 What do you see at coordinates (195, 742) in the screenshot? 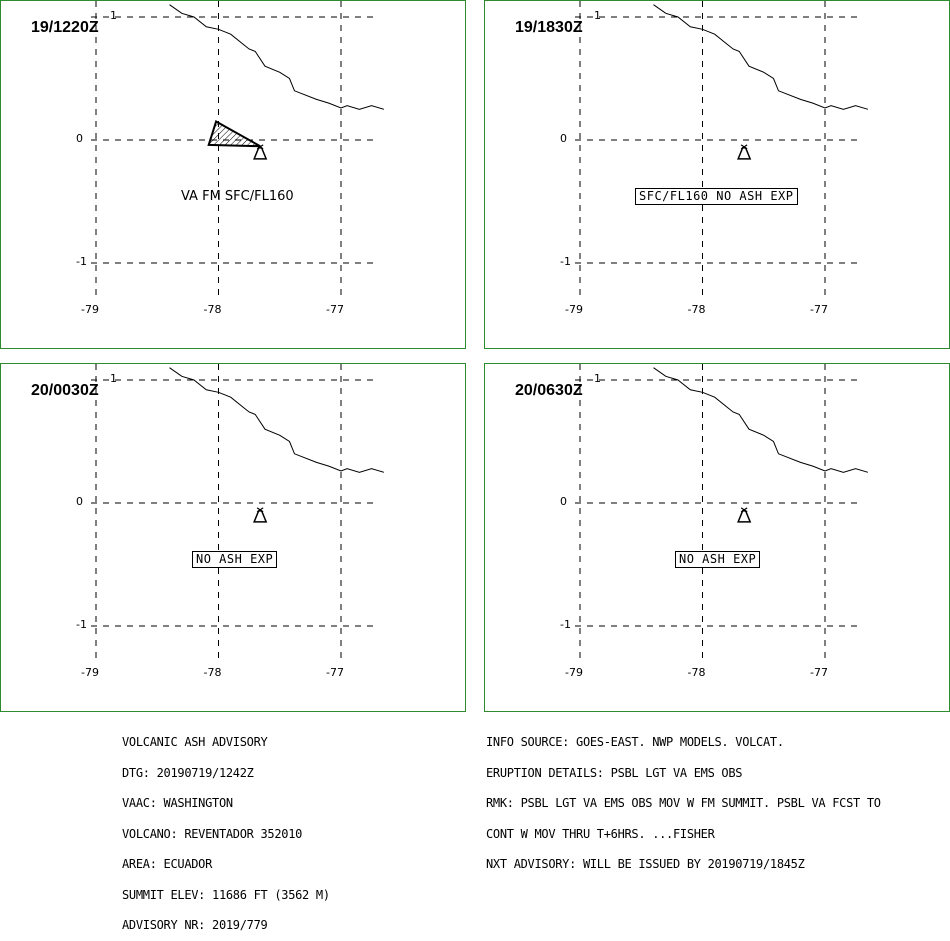
I see `advisory-line: VOLCANIC ASH ADVISORY` at bounding box center [195, 742].